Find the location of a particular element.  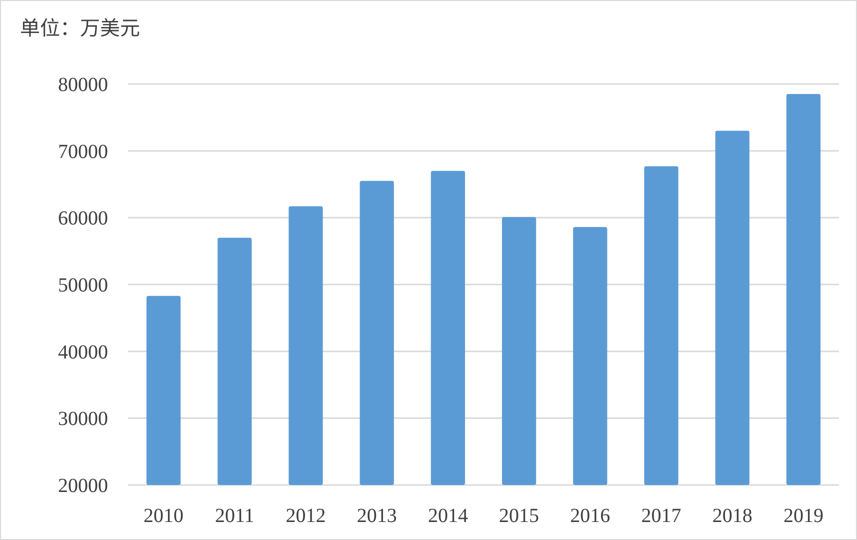

x-tick-label: 2019 is located at coordinates (803, 516).